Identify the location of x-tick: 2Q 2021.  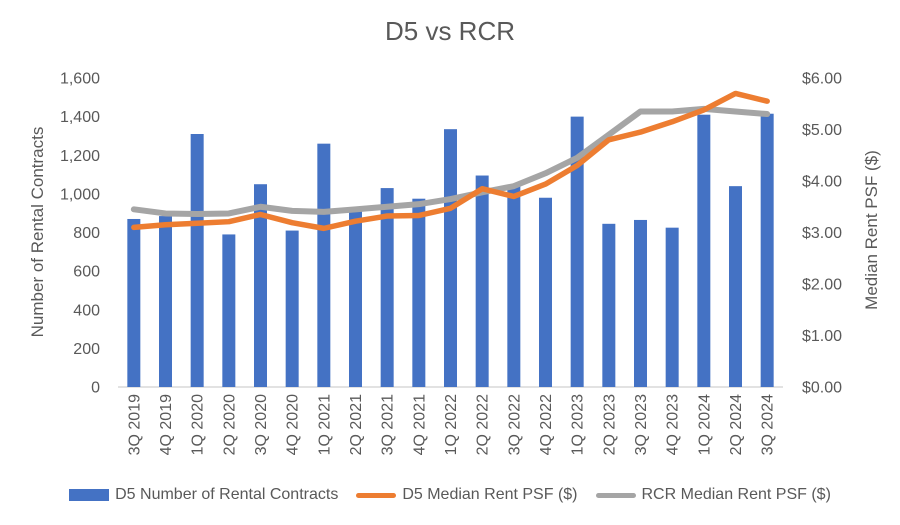
(356, 424).